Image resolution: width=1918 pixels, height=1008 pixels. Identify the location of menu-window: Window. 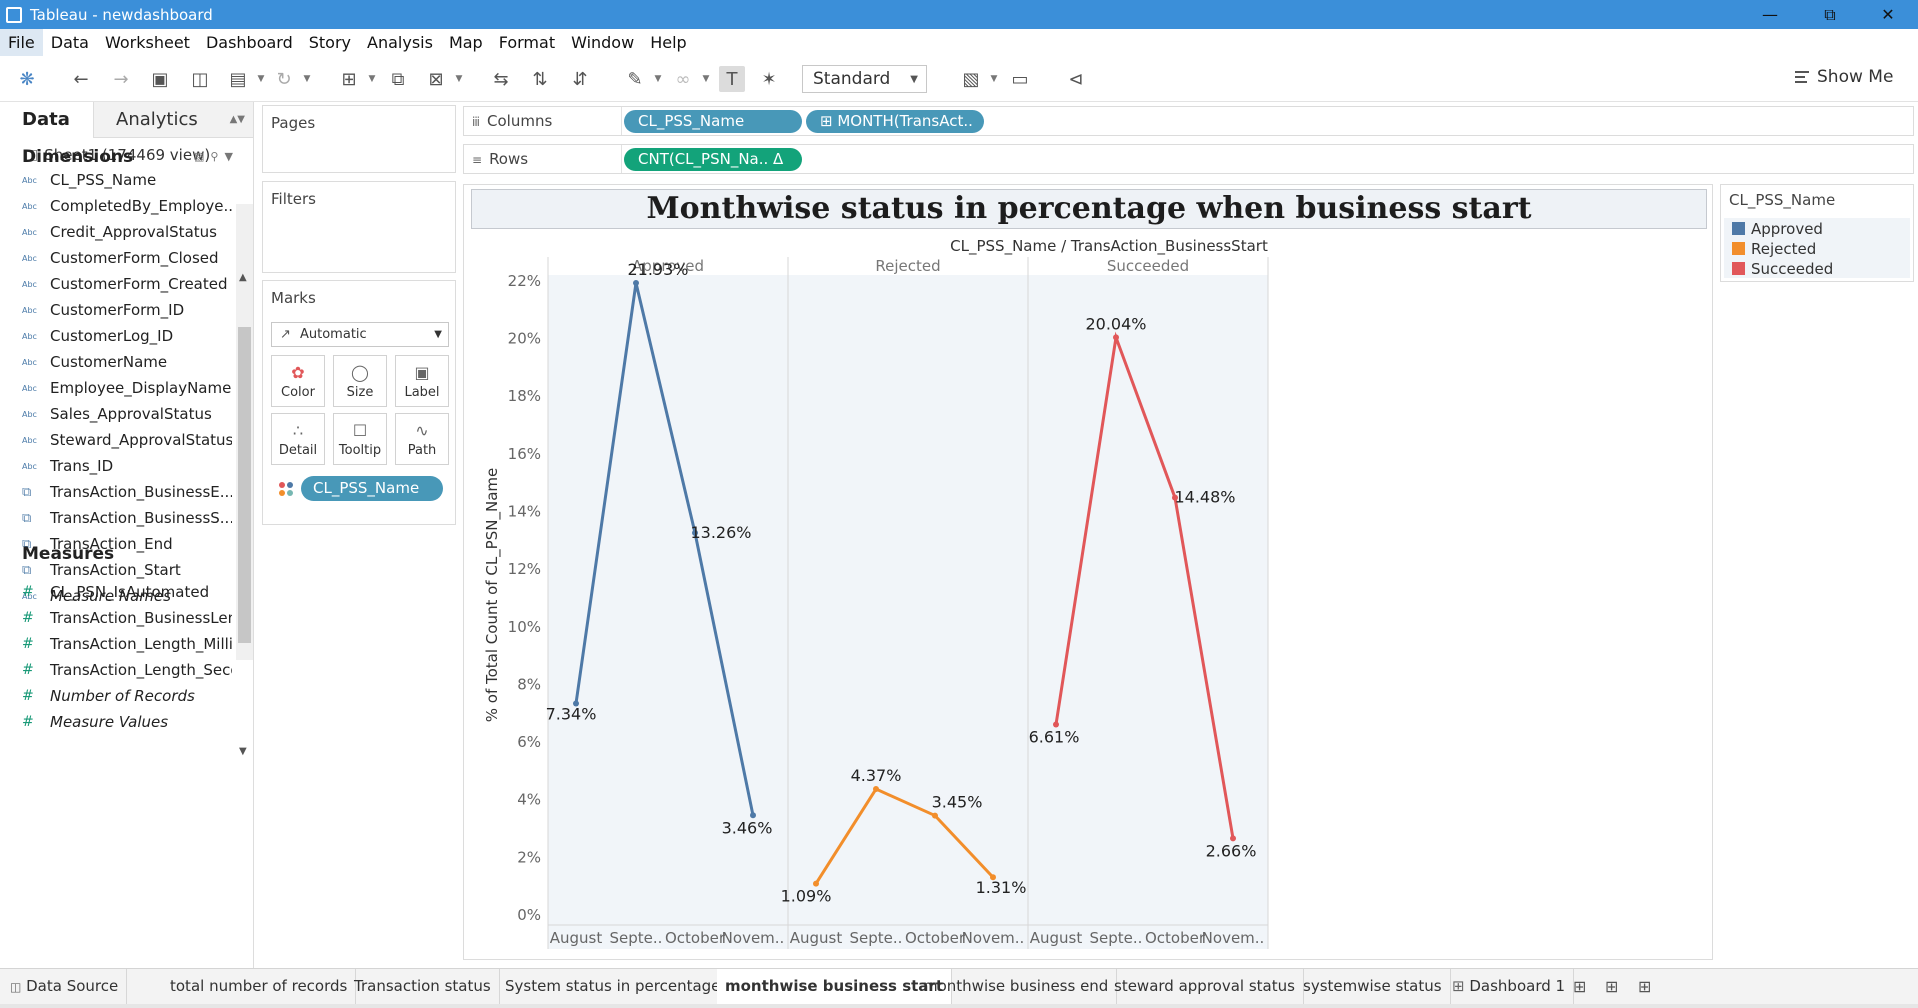
(603, 42).